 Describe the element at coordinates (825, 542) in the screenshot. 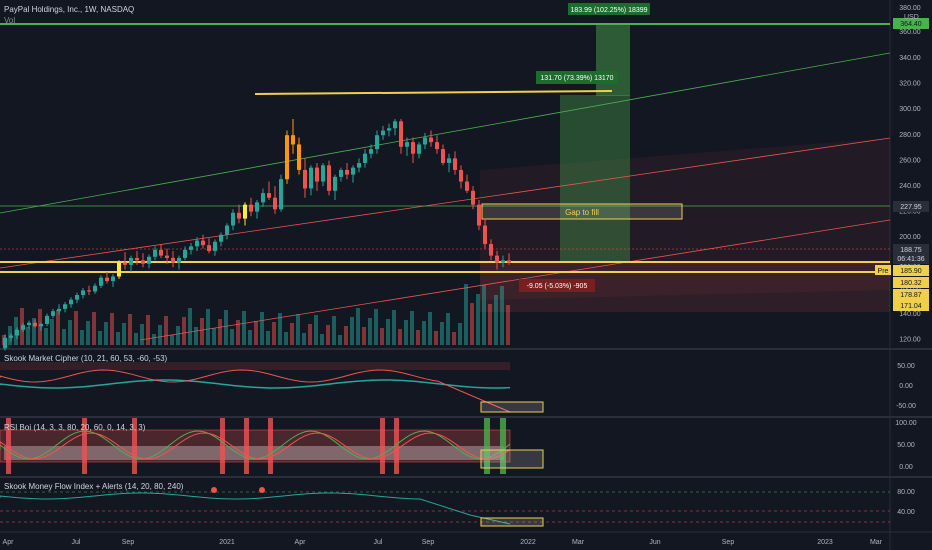

I see `time-tick: 2023` at that location.